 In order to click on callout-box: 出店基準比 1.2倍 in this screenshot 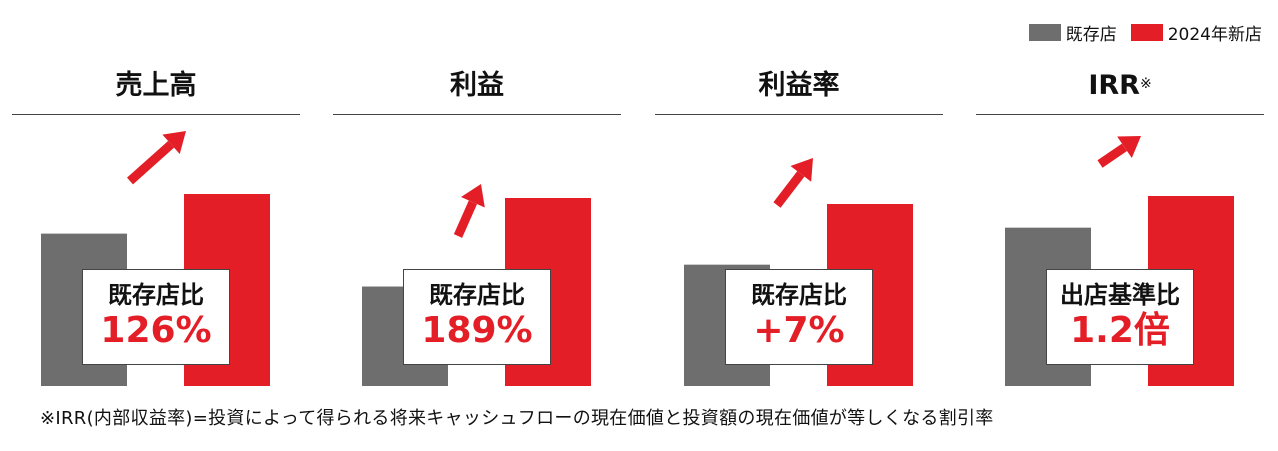, I will do `click(1120, 317)`.